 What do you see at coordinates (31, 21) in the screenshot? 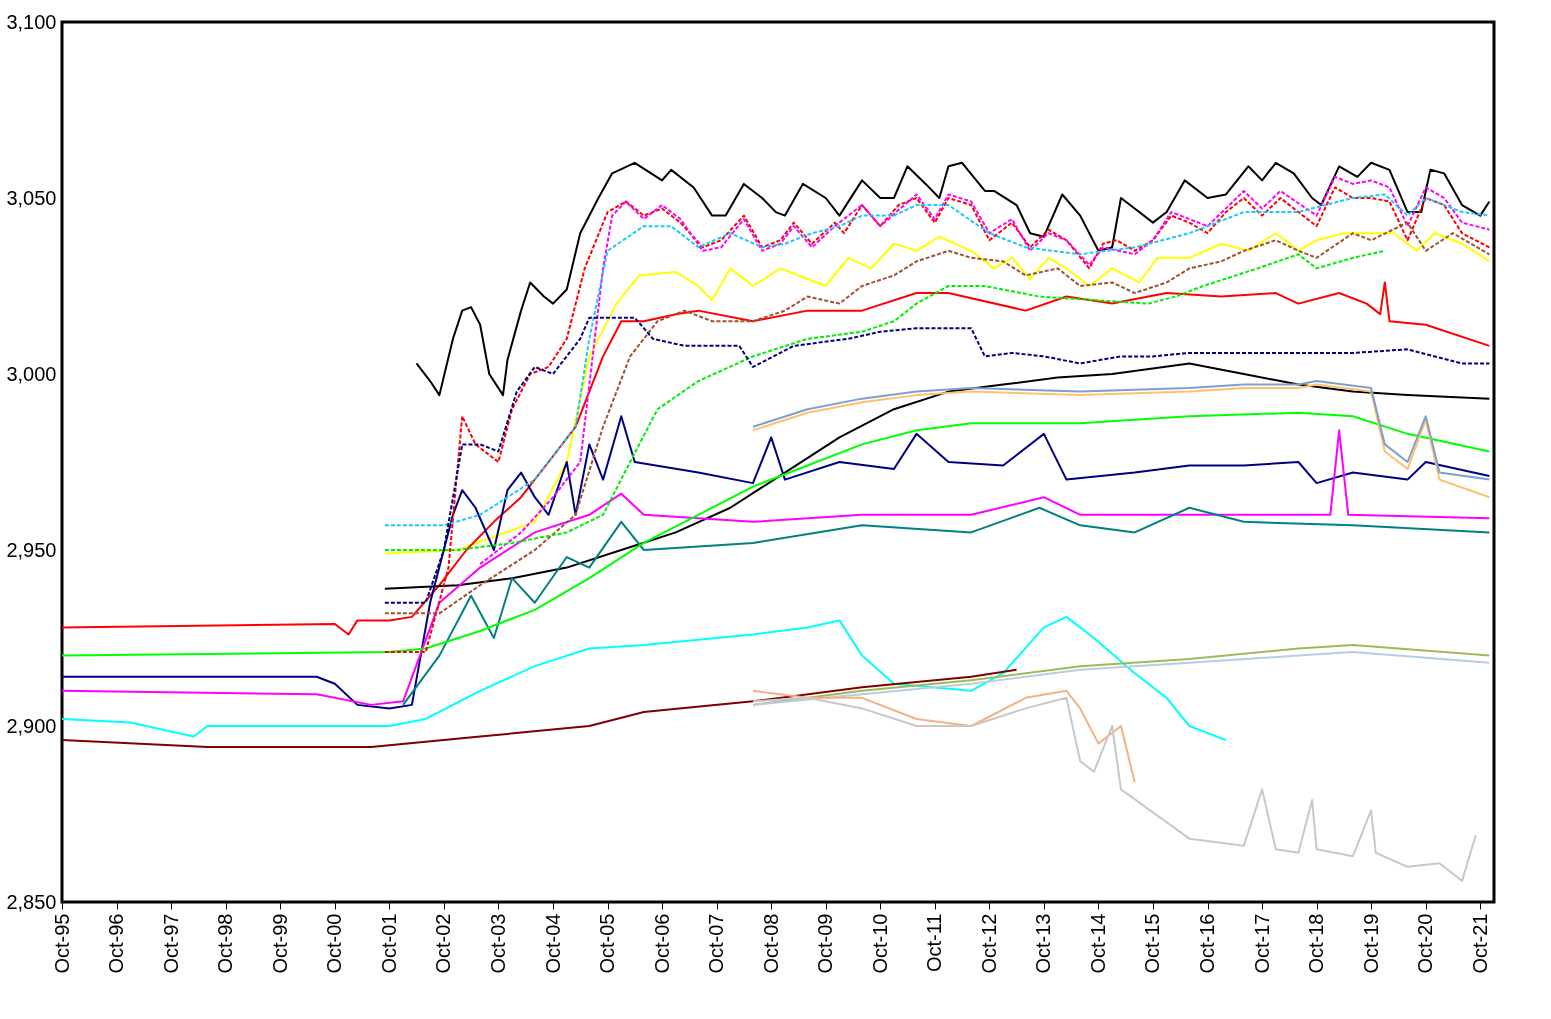
I see `y-tick-label: 3,100` at bounding box center [31, 21].